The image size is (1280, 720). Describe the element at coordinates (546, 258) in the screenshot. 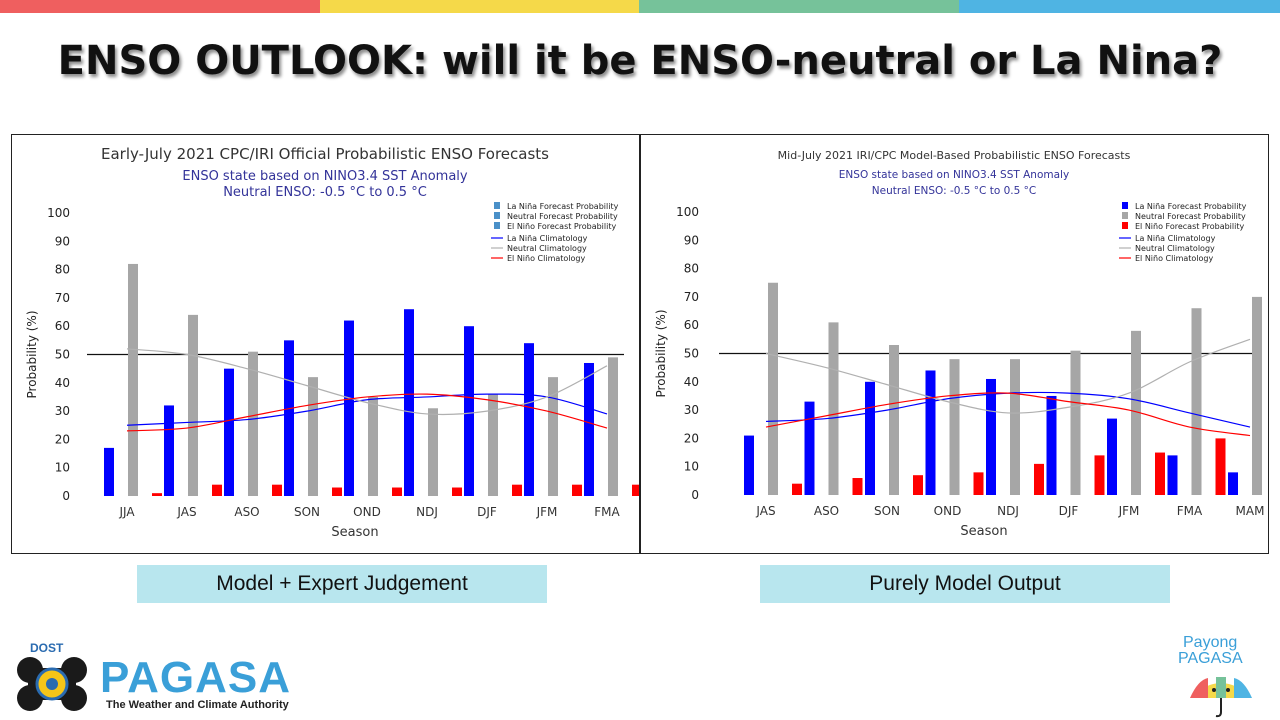

I see `legend-label: El Niño Climatology` at that location.